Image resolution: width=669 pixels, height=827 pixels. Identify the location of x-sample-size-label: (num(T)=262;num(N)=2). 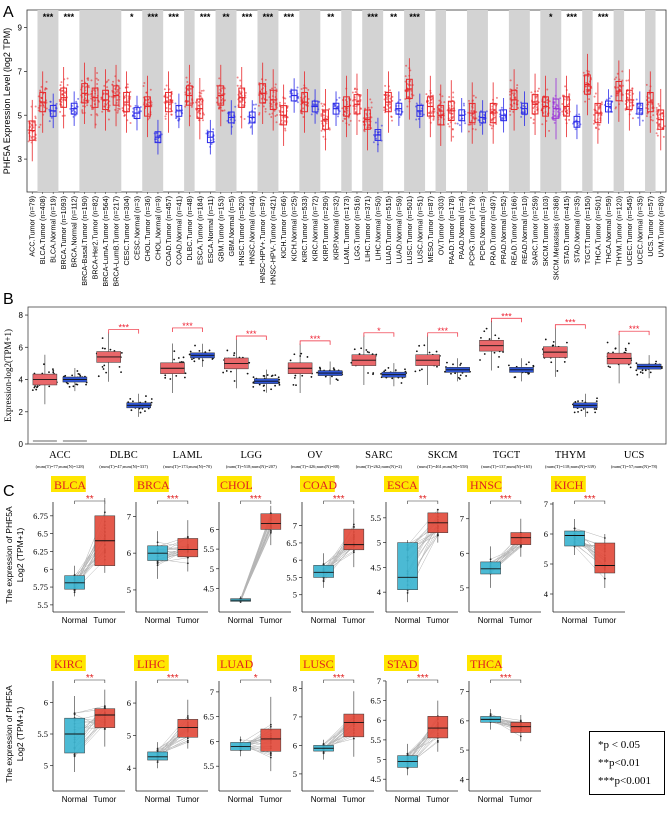
(379, 466).